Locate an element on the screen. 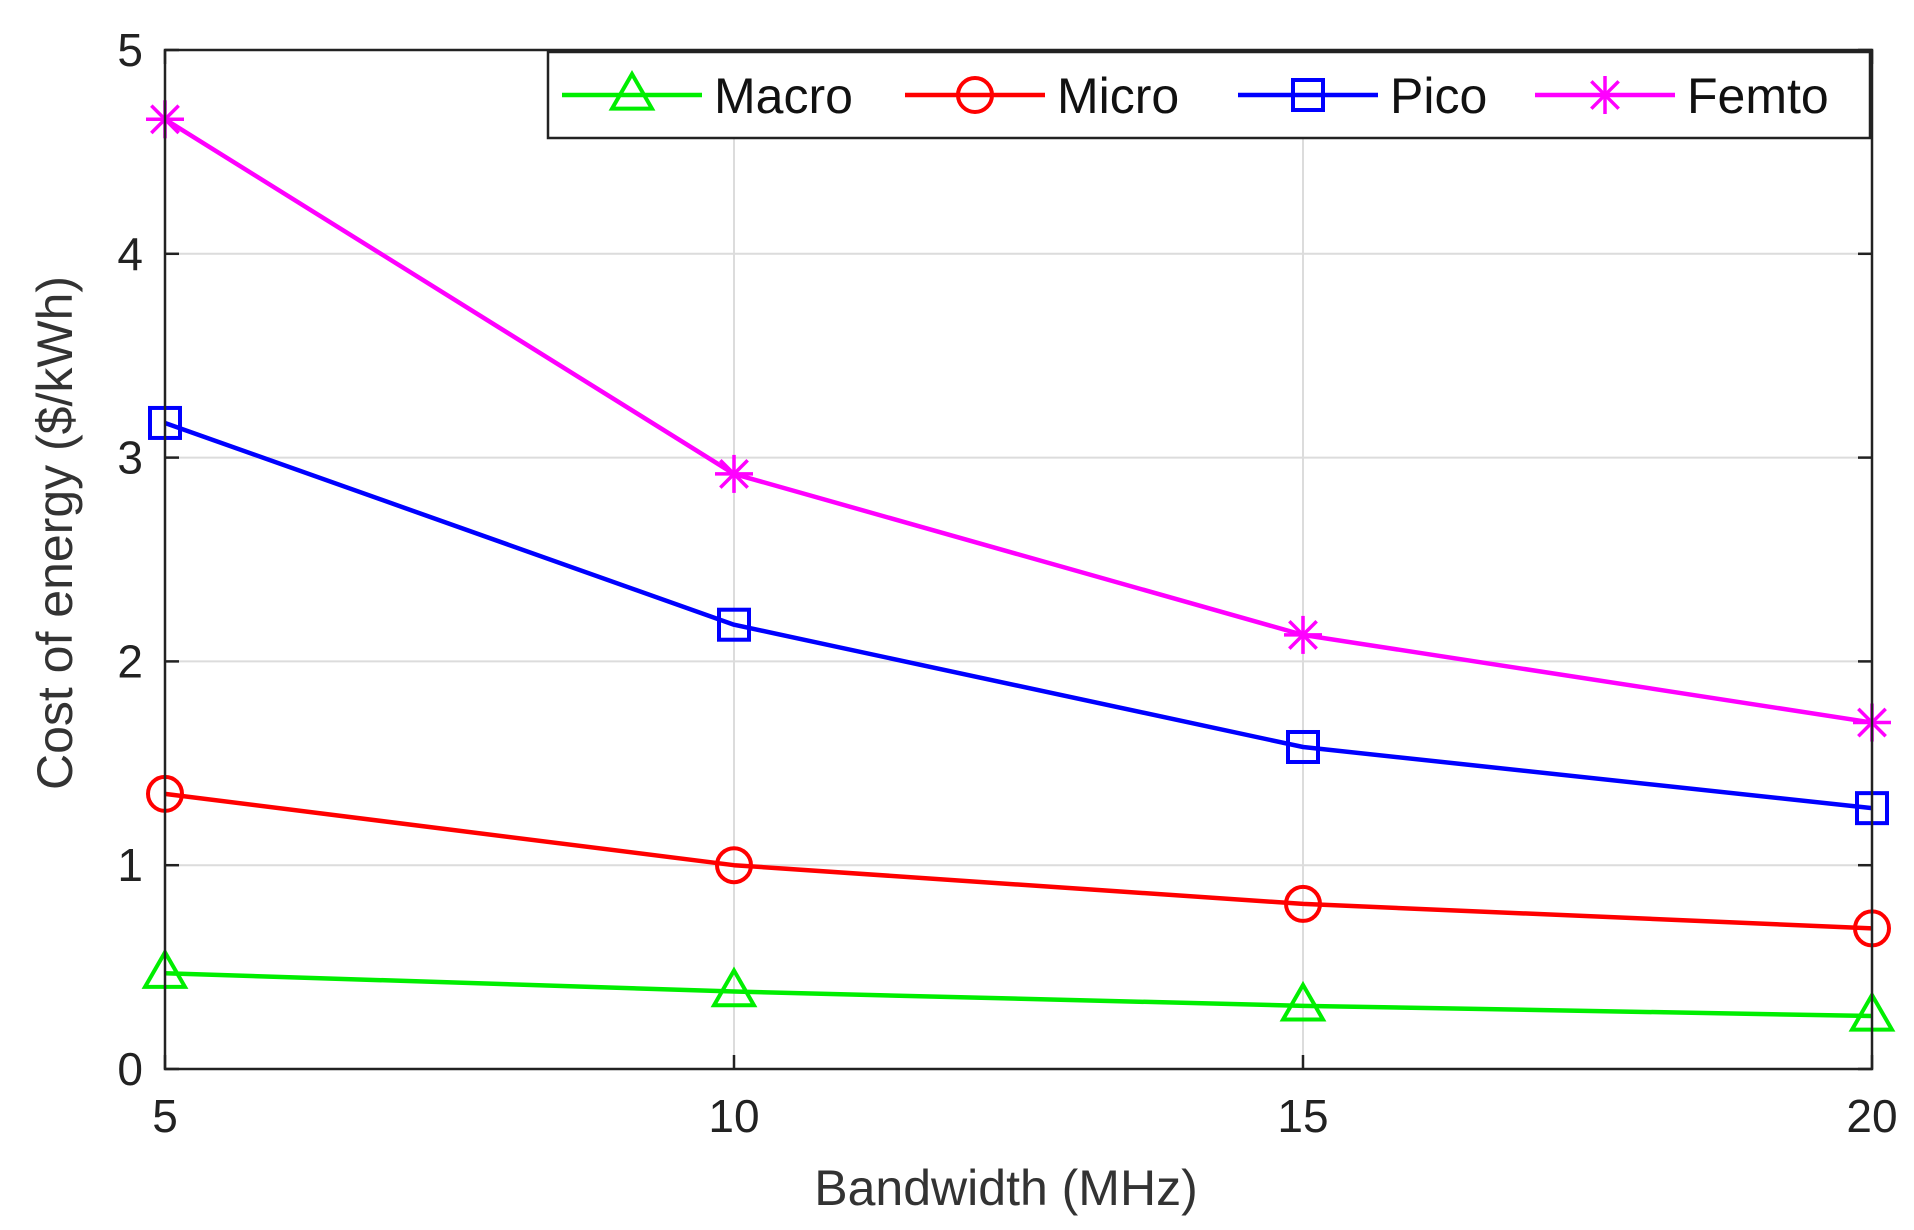 The width and height of the screenshot is (1914, 1230). x-tick-label: 20 is located at coordinates (1871, 1116).